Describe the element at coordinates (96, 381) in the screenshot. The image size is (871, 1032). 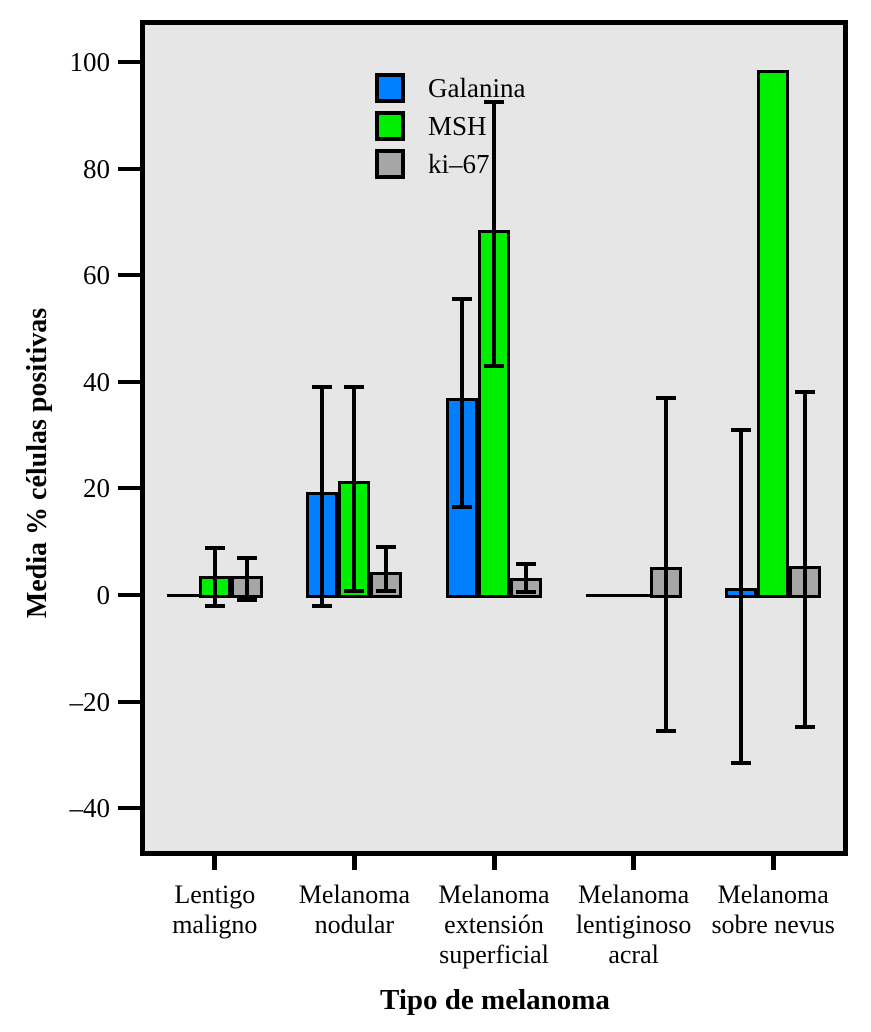
I see `y-tick-label-40: 40` at that location.